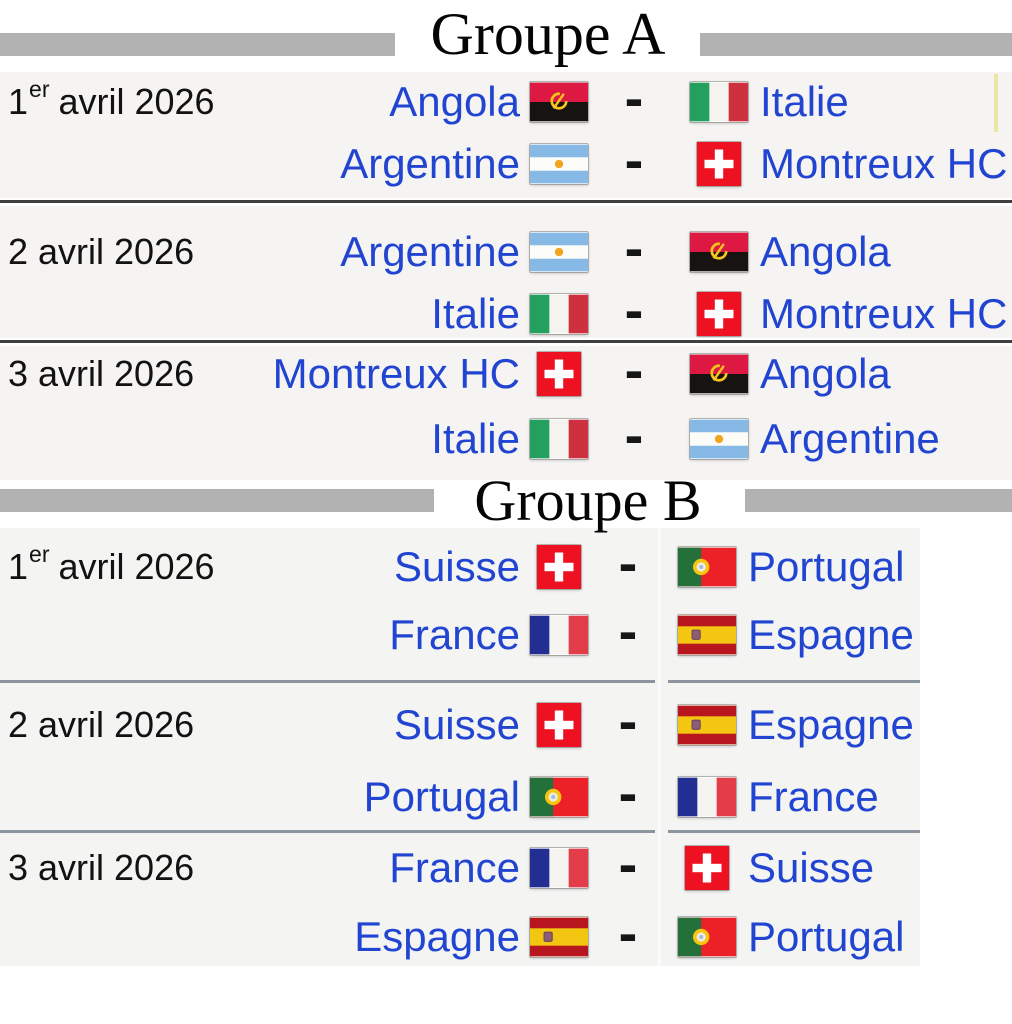 The image size is (1012, 1024). Describe the element at coordinates (39, 88) in the screenshot. I see `date-ordinal-suffix: er` at that location.